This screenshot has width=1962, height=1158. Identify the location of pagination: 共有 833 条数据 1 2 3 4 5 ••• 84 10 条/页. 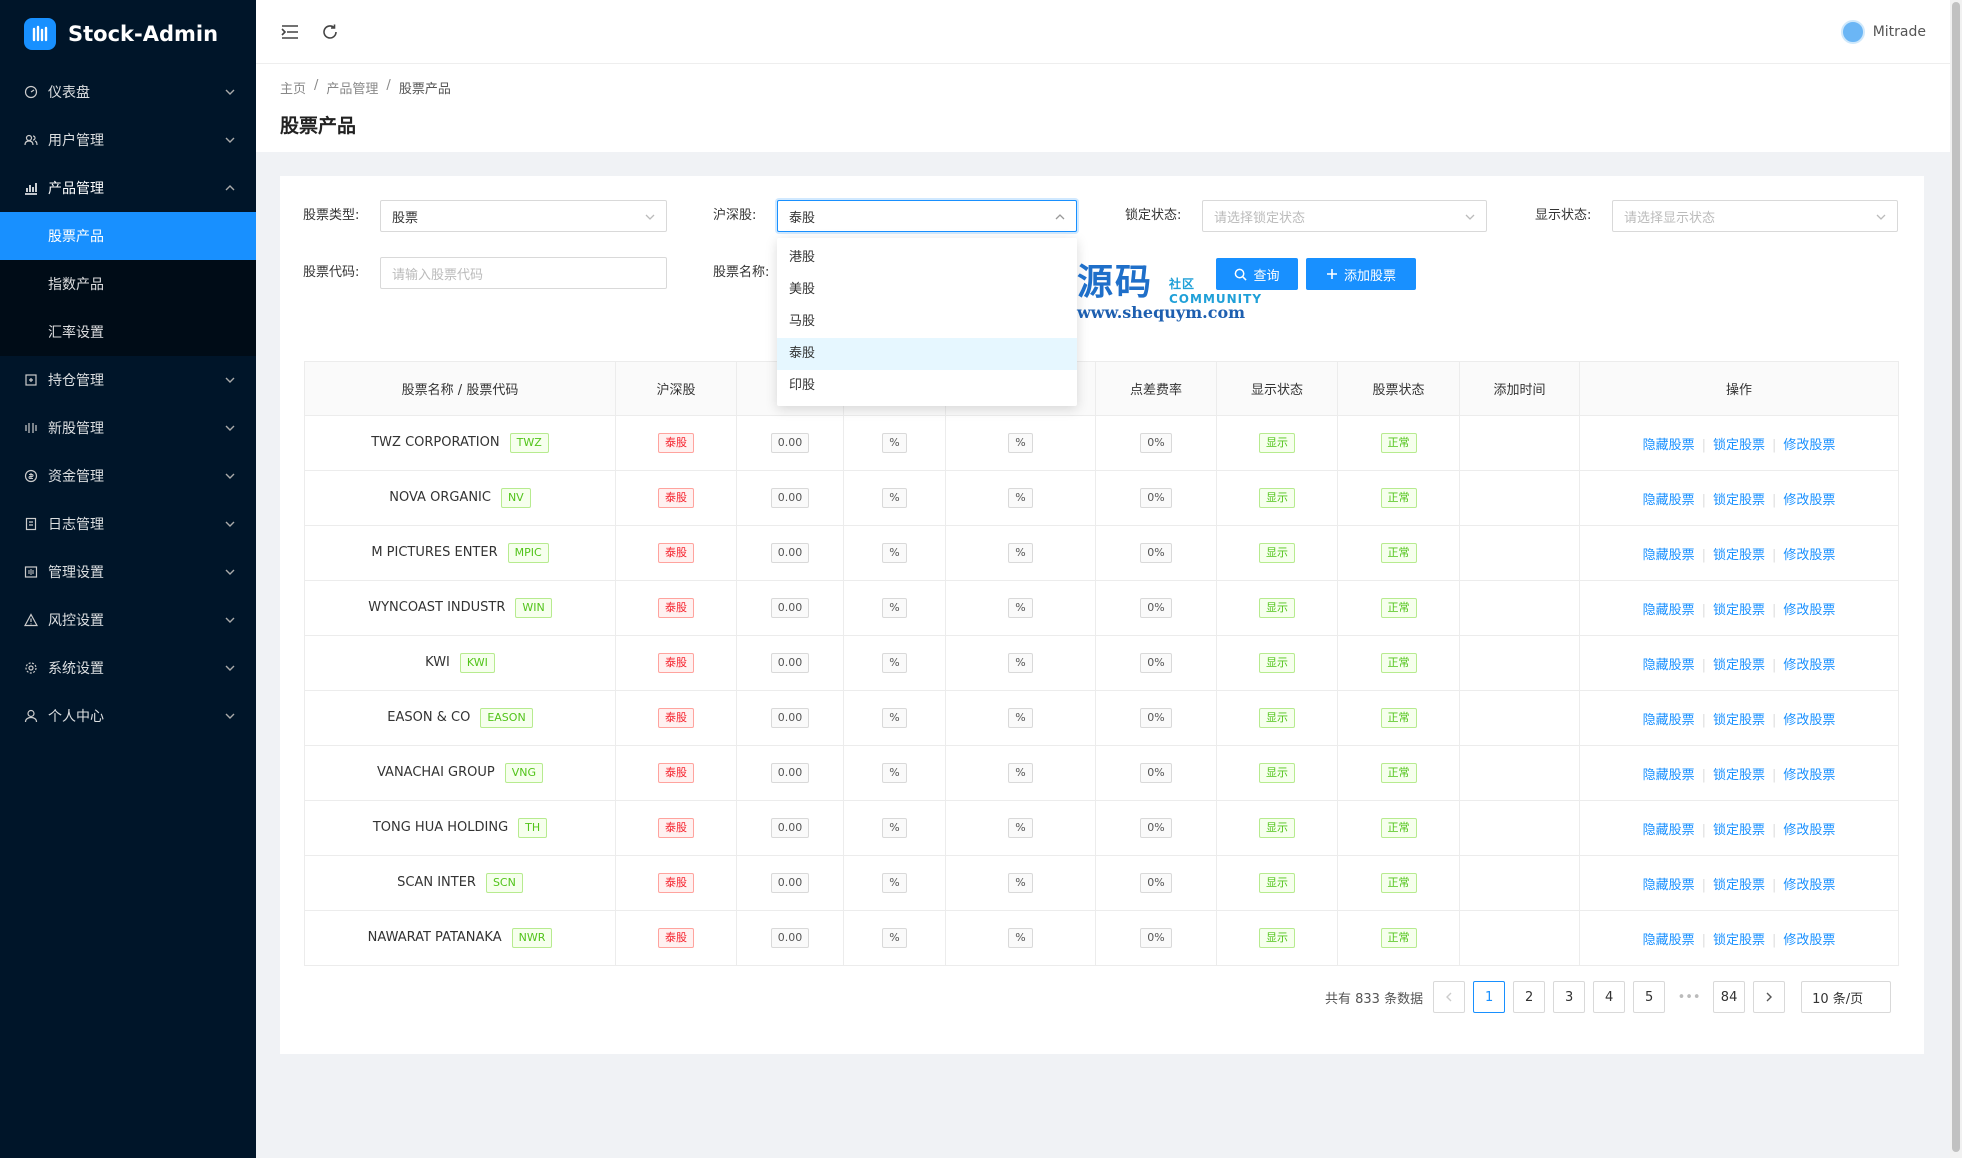
(1608, 997).